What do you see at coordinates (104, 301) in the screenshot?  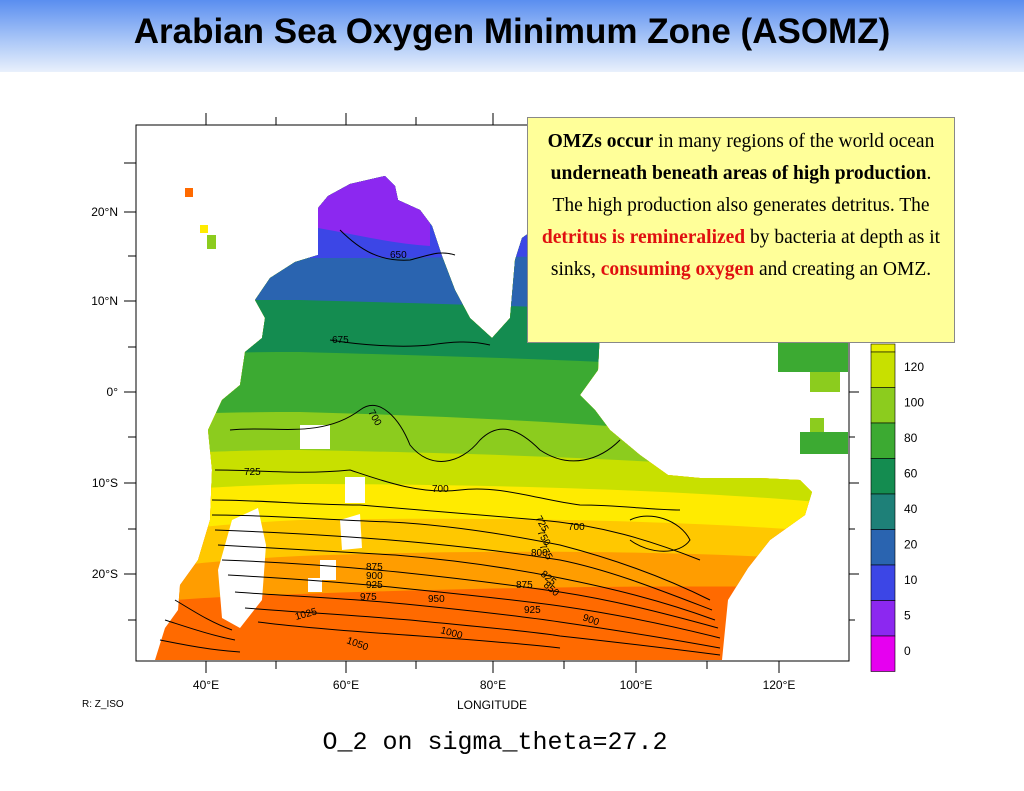 I see `lat-tick-label: 10°N` at bounding box center [104, 301].